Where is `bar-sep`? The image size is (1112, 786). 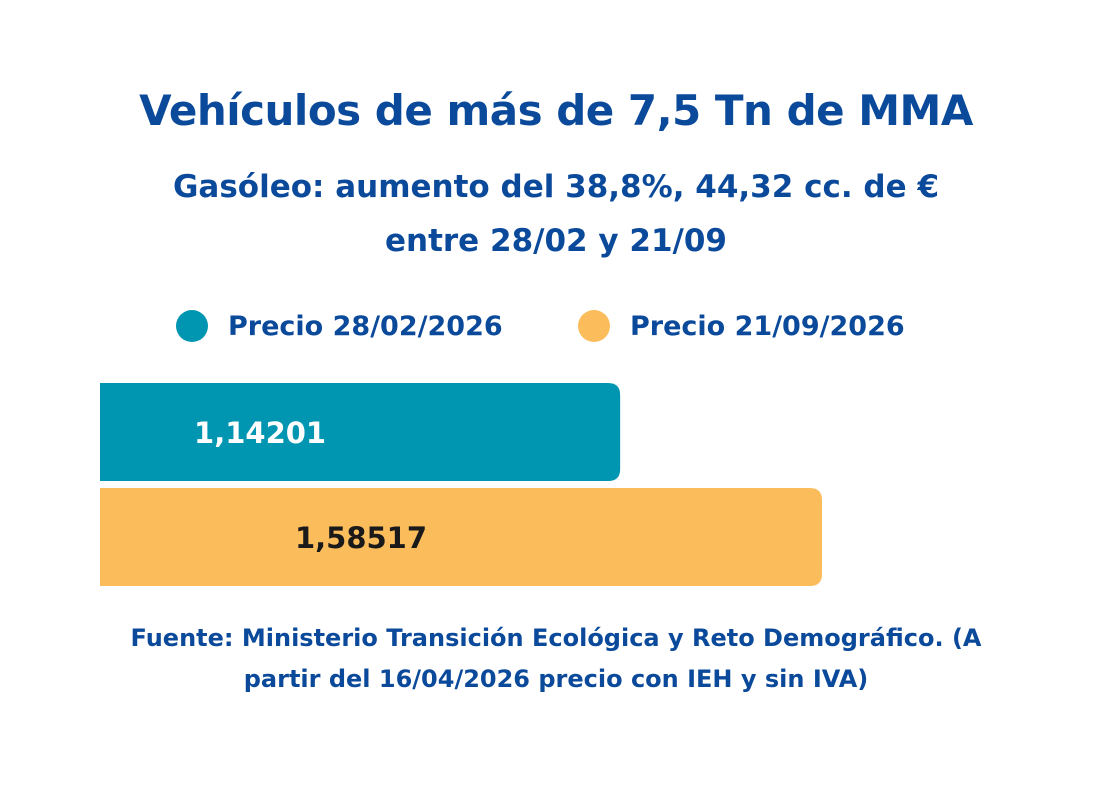 bar-sep is located at coordinates (461, 537).